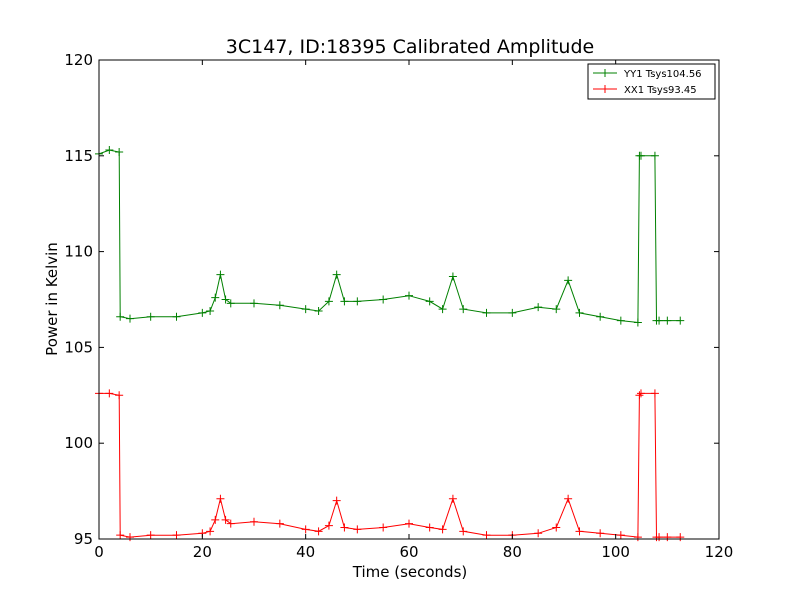 The height and width of the screenshot is (600, 800). Describe the element at coordinates (662, 74) in the screenshot. I see `legend-label: YY1 Tsys104.56` at that location.